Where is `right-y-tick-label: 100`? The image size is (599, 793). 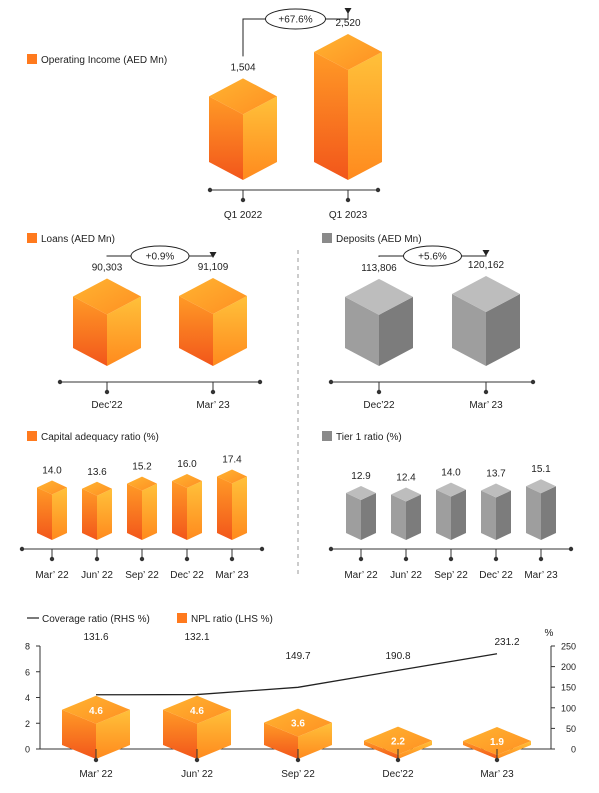 right-y-tick-label: 100 is located at coordinates (568, 708).